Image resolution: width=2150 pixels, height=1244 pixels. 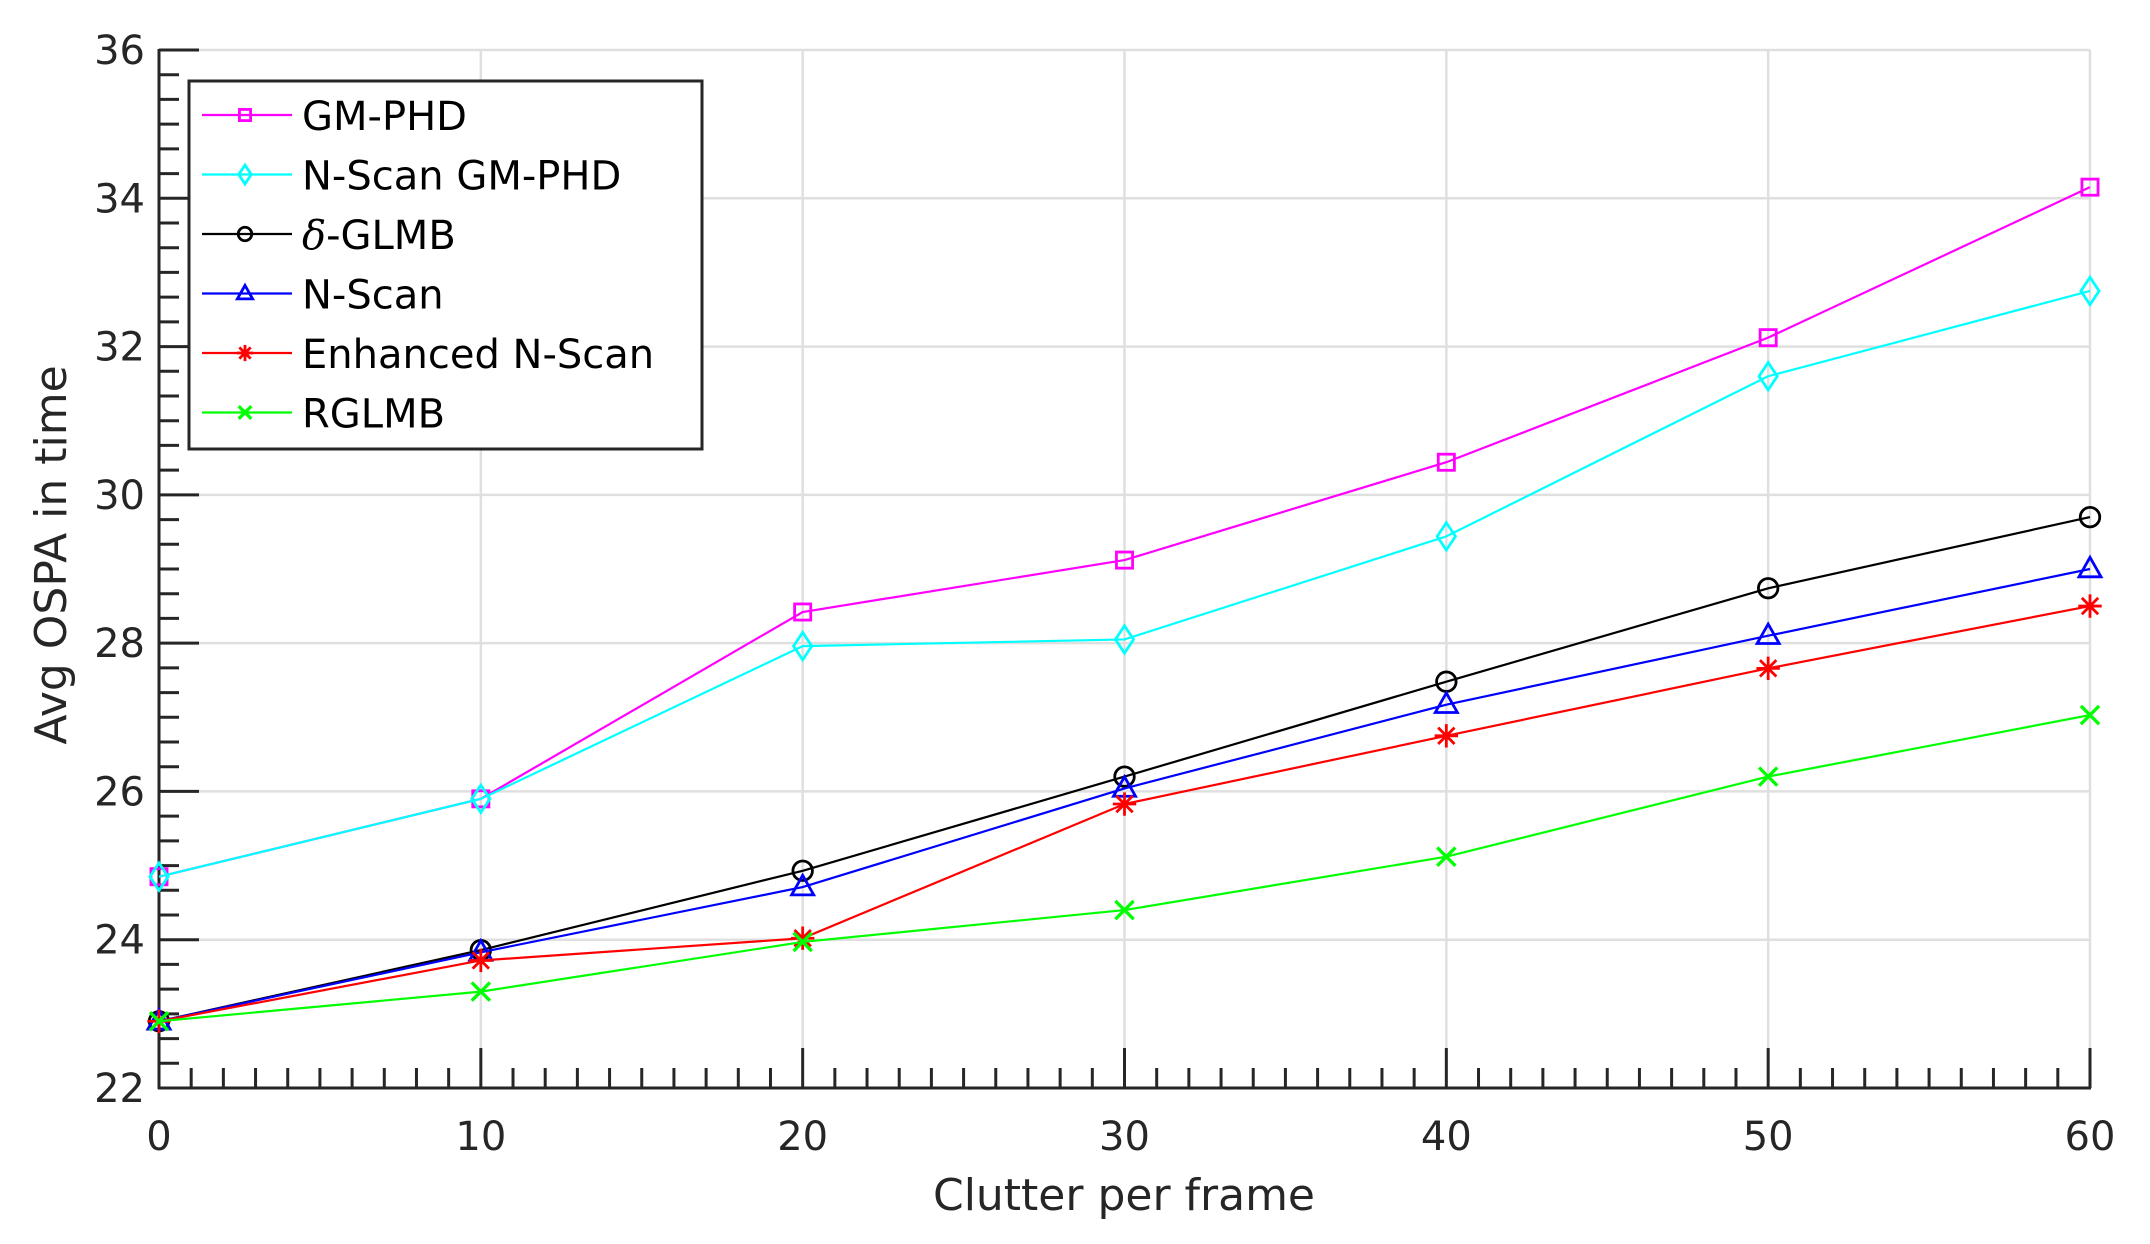 I want to click on legend-label-text: Enhanced N-Scan, so click(x=478, y=355).